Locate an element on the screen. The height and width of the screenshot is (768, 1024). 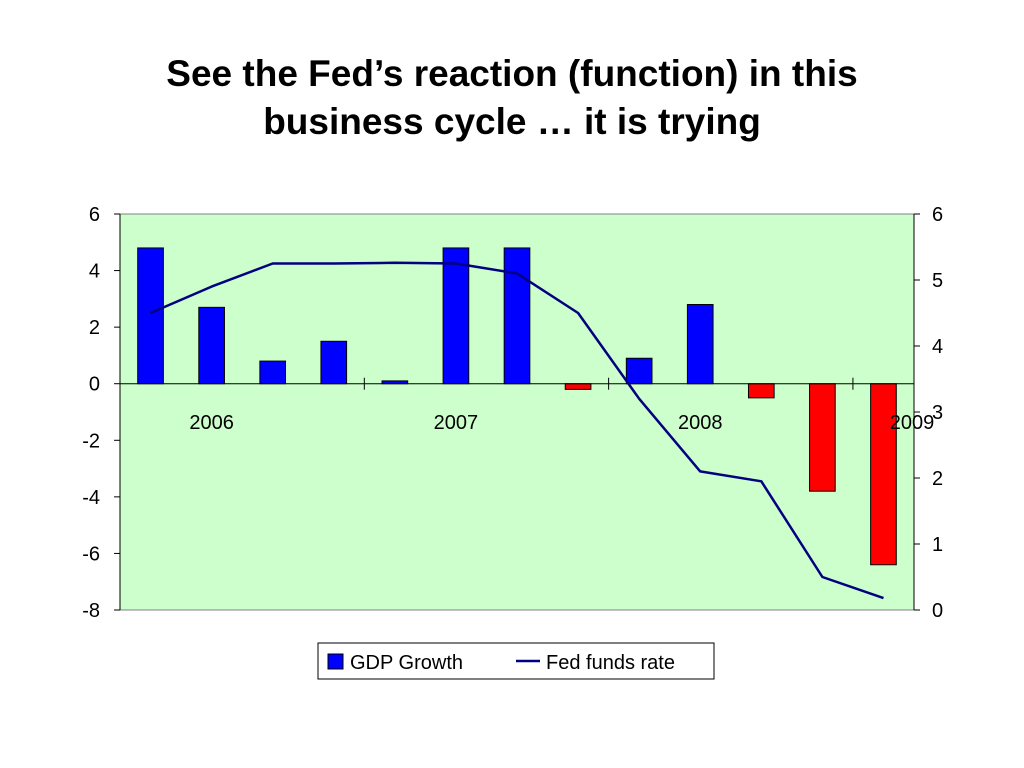
right-axis-tick-label: 0 is located at coordinates (937, 611).